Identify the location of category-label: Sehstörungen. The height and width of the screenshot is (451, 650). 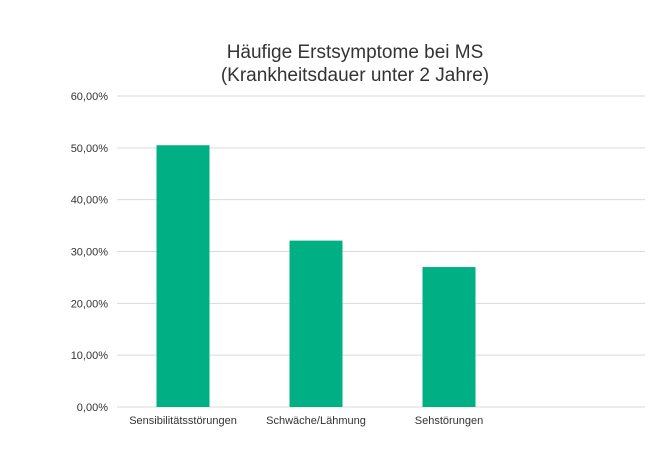
(449, 421).